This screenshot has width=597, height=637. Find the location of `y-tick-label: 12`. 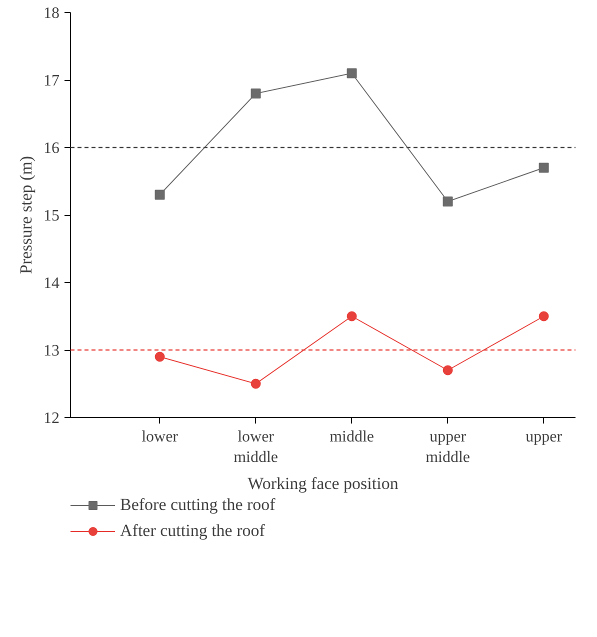

y-tick-label: 12 is located at coordinates (52, 418).